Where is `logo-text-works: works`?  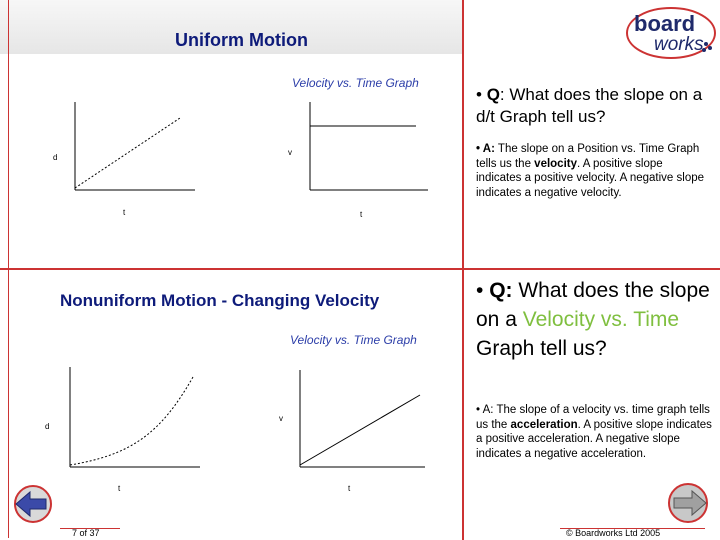
logo-text-works: works is located at coordinates (679, 44).